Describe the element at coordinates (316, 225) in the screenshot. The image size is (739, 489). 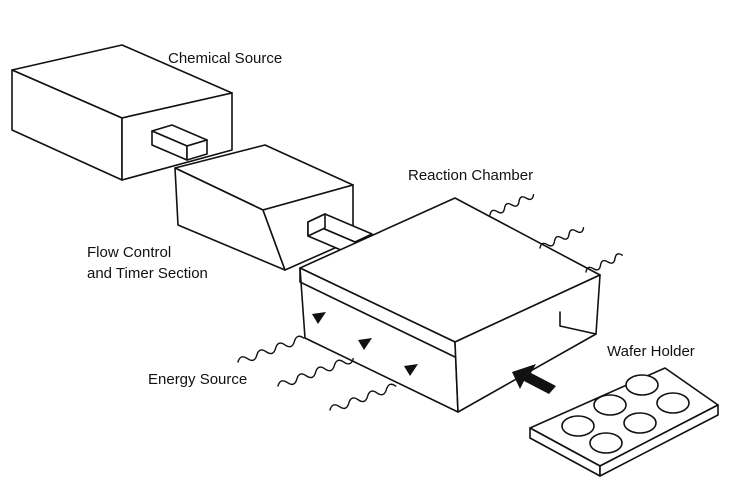
I see `pipe-2-end` at that location.